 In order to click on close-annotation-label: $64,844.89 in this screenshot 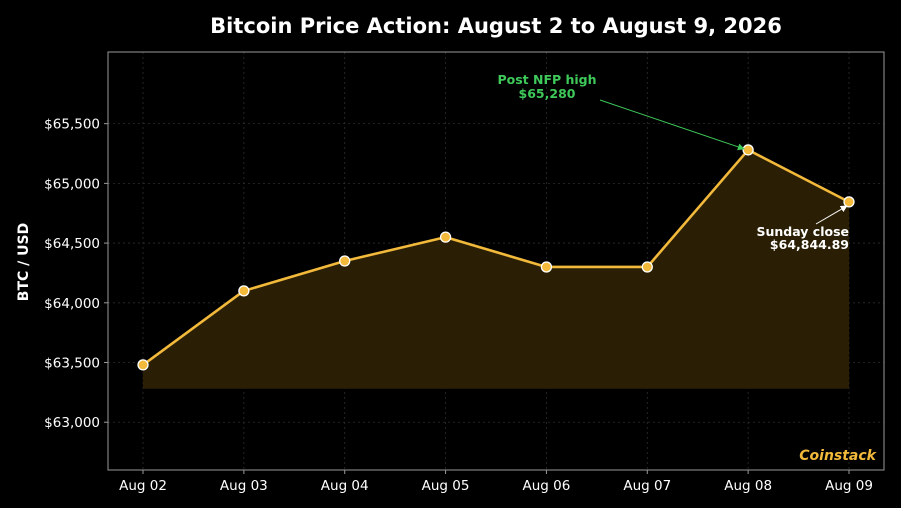, I will do `click(809, 244)`.